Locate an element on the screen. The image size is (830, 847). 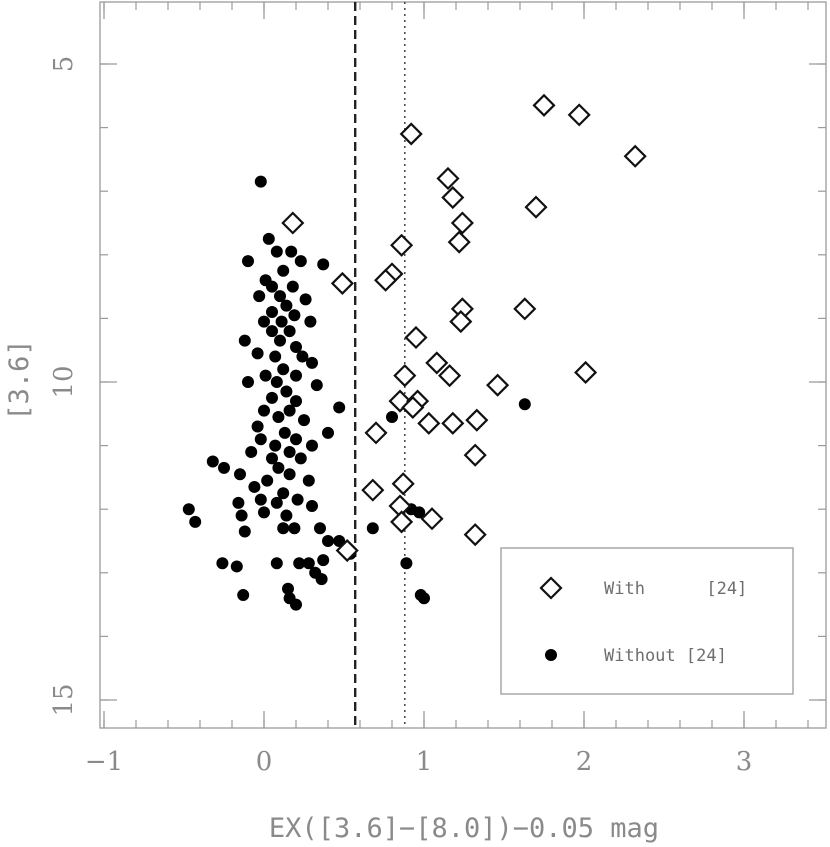
y-tick-label: 15 is located at coordinates (64, 699).